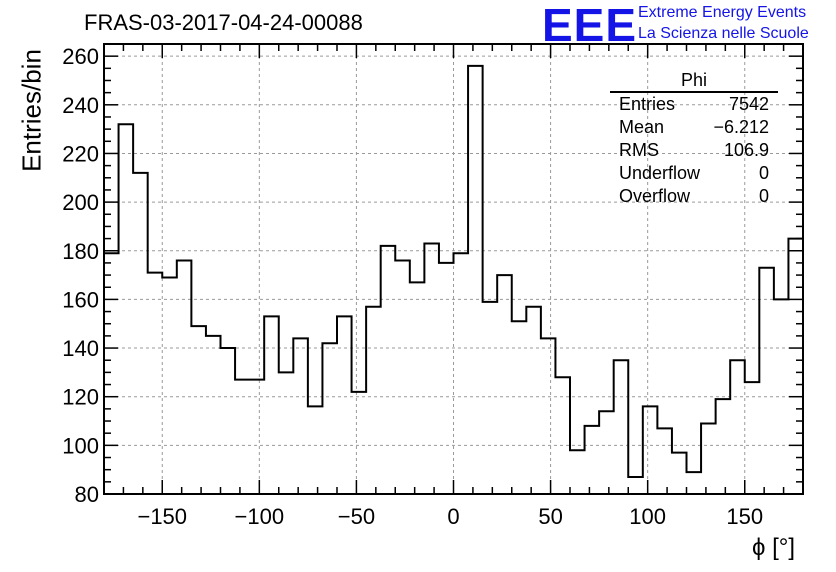 This screenshot has height=572, width=836. I want to click on stats-row: Underflow 0, so click(694, 173).